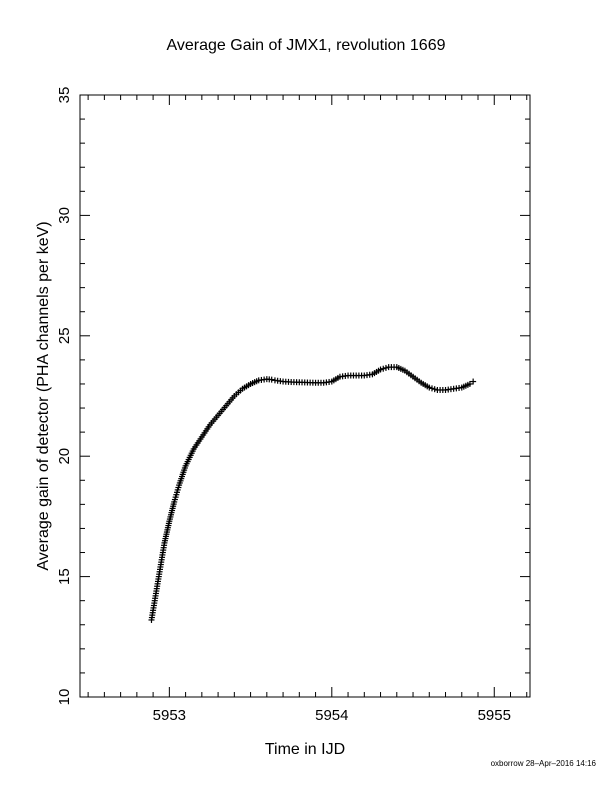  Describe the element at coordinates (64, 335) in the screenshot. I see `y-tick-label: 25` at that location.